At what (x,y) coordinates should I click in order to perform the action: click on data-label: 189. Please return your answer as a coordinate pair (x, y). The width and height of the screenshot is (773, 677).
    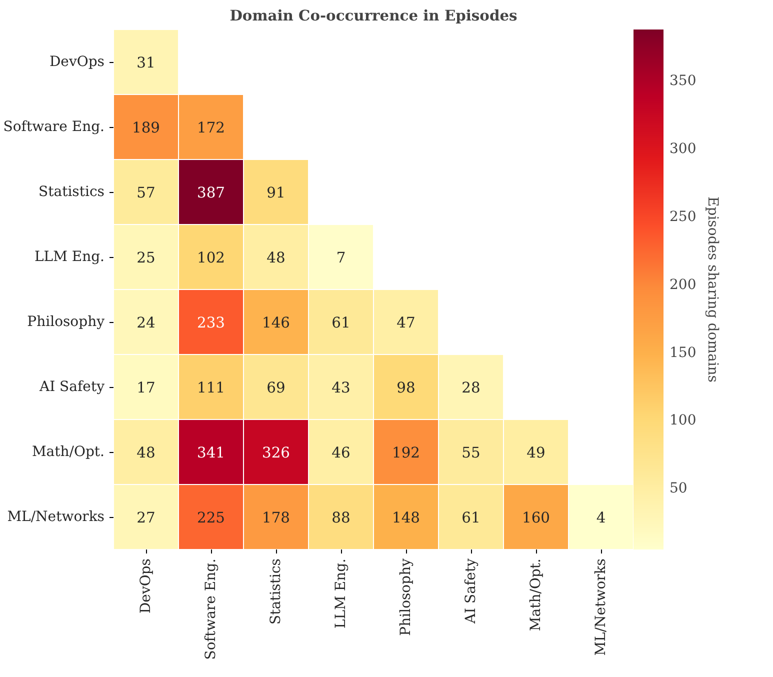
    Looking at the image, I should click on (146, 128).